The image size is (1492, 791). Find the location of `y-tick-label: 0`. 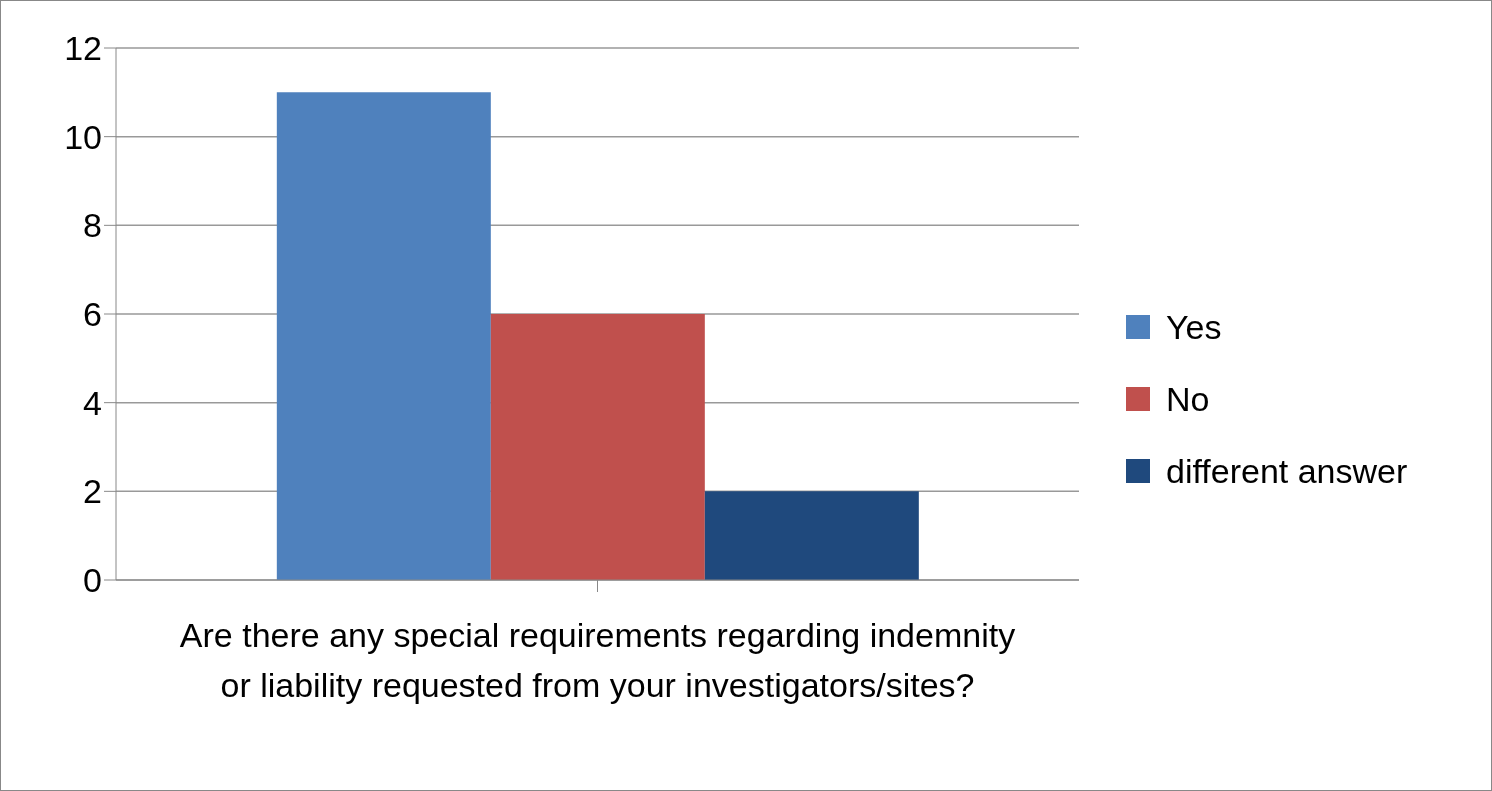

y-tick-label: 0 is located at coordinates (92, 580).